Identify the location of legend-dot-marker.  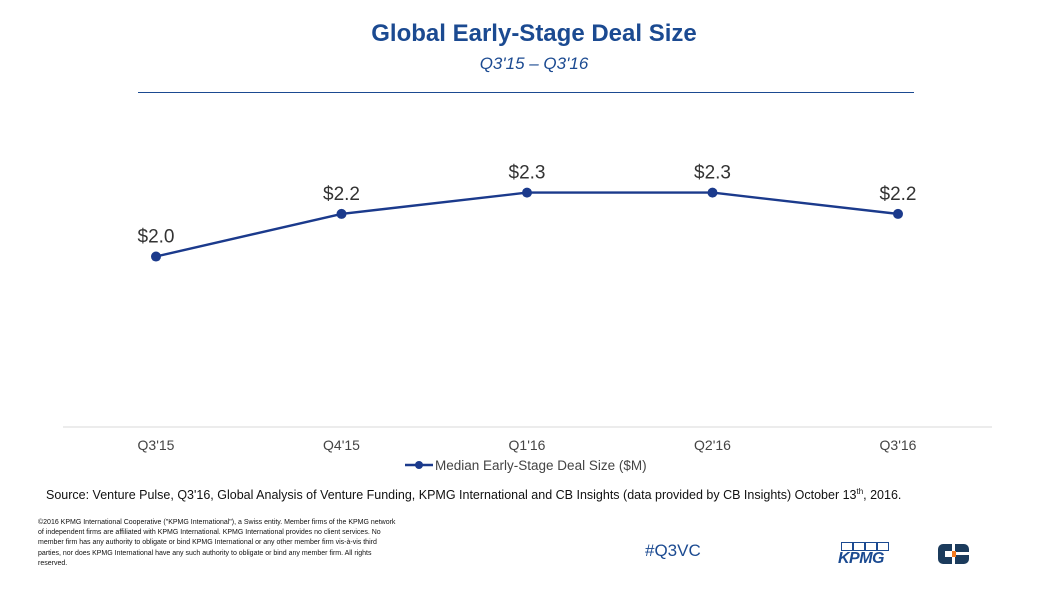
(419, 465).